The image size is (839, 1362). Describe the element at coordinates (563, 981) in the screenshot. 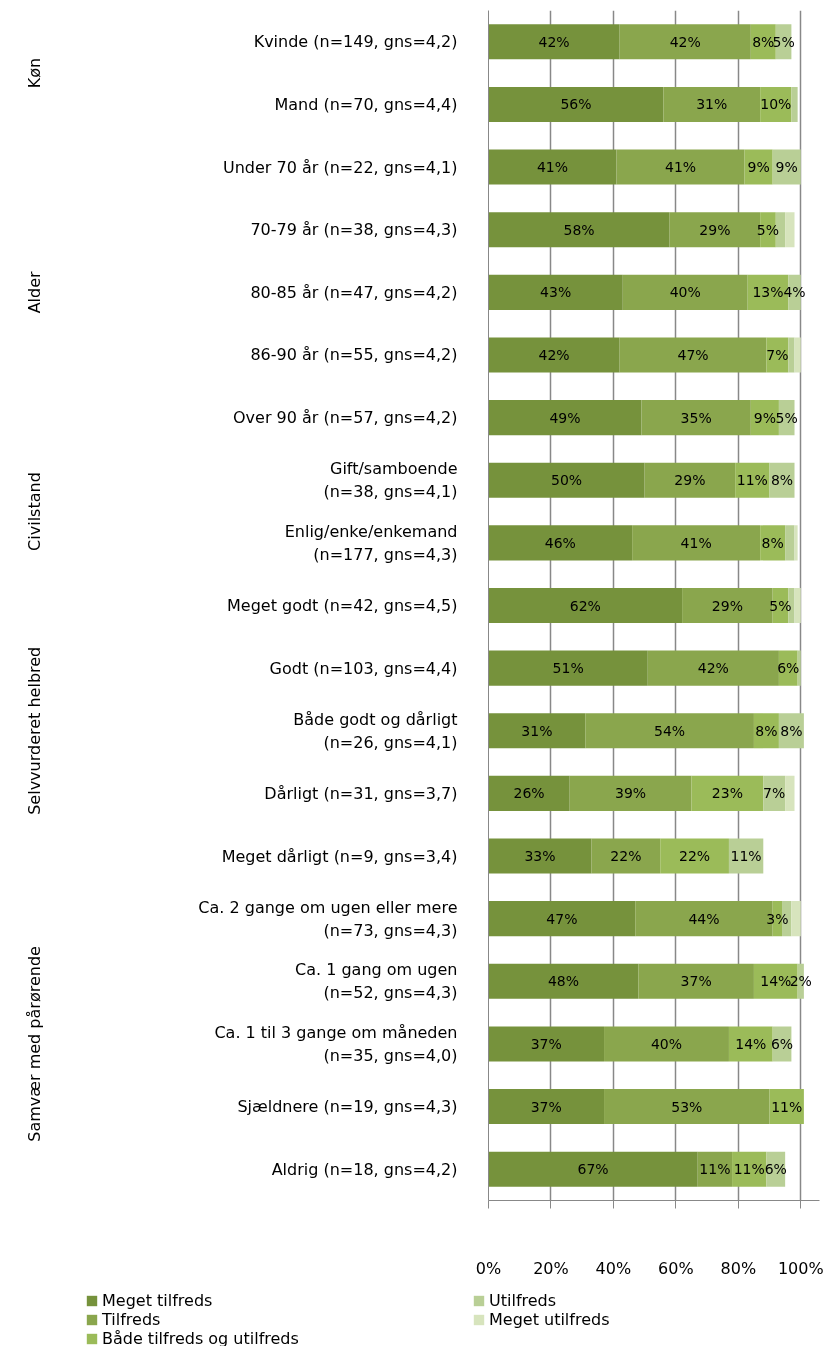

I see `data-label: 48%` at that location.